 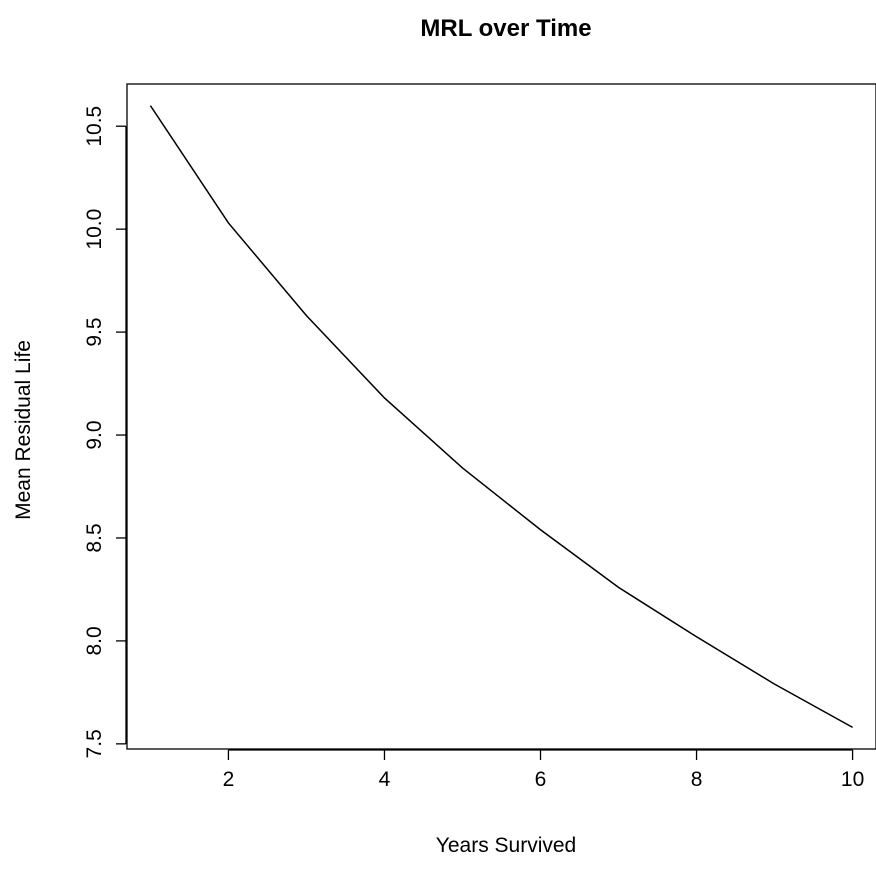 I want to click on y-tick-label: 7.5, so click(x=94, y=743).